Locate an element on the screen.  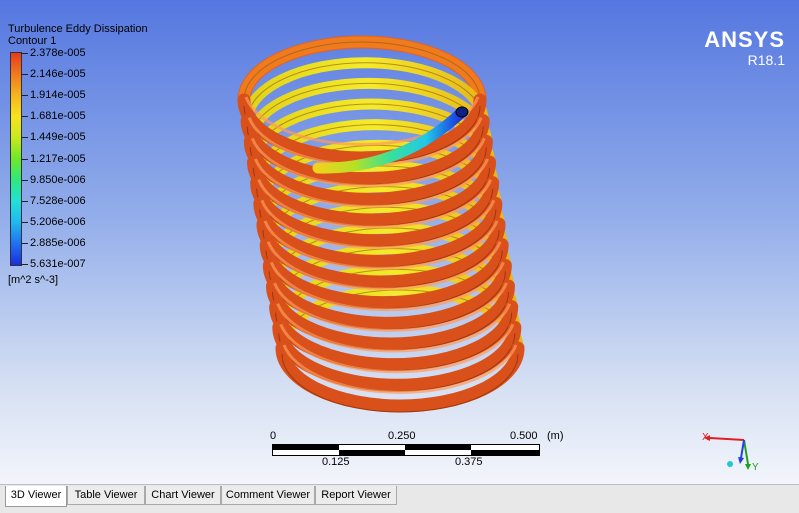
legend-level-label: 9.850e-006 is located at coordinates (58, 179).